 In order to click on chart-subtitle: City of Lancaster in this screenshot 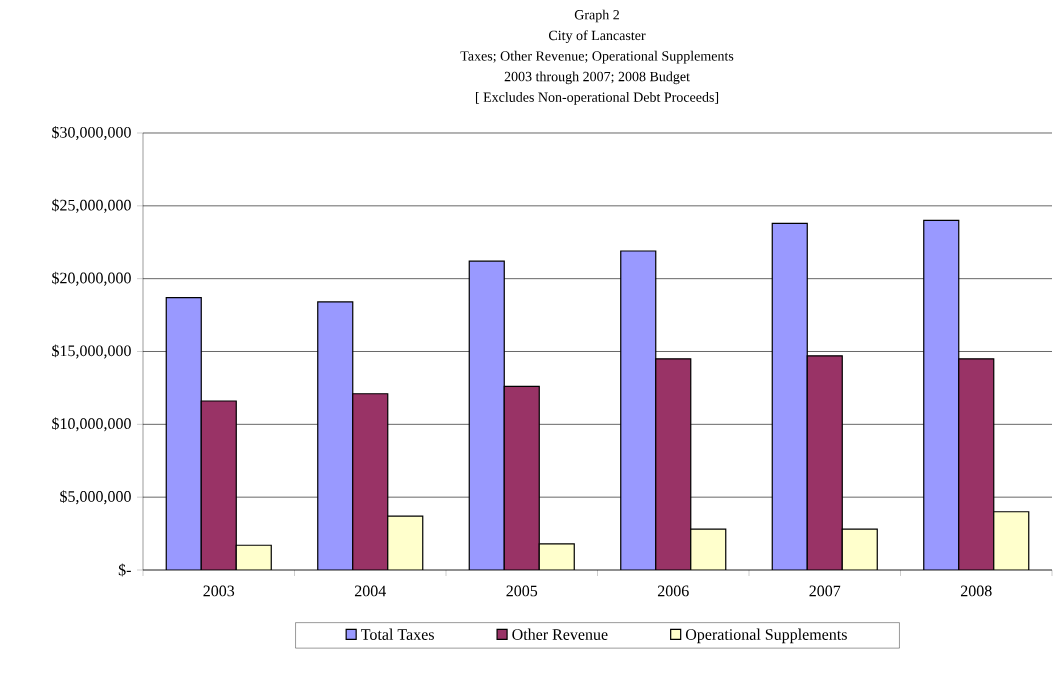, I will do `click(597, 37)`.